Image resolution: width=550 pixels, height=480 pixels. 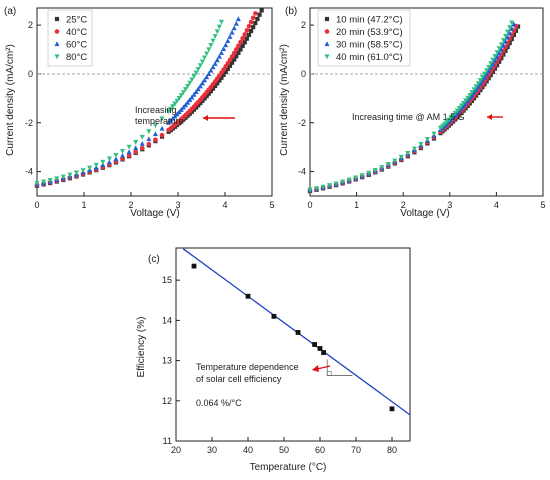 I want to click on panel-c-label: (c), so click(x=154, y=259).